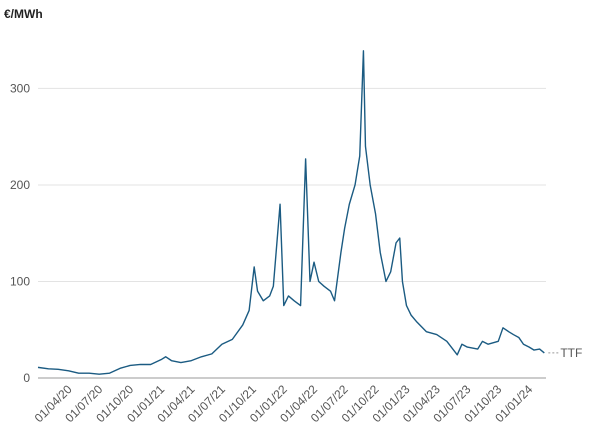  Describe the element at coordinates (23, 14) in the screenshot. I see `y-axis-label: €/MWh` at that location.